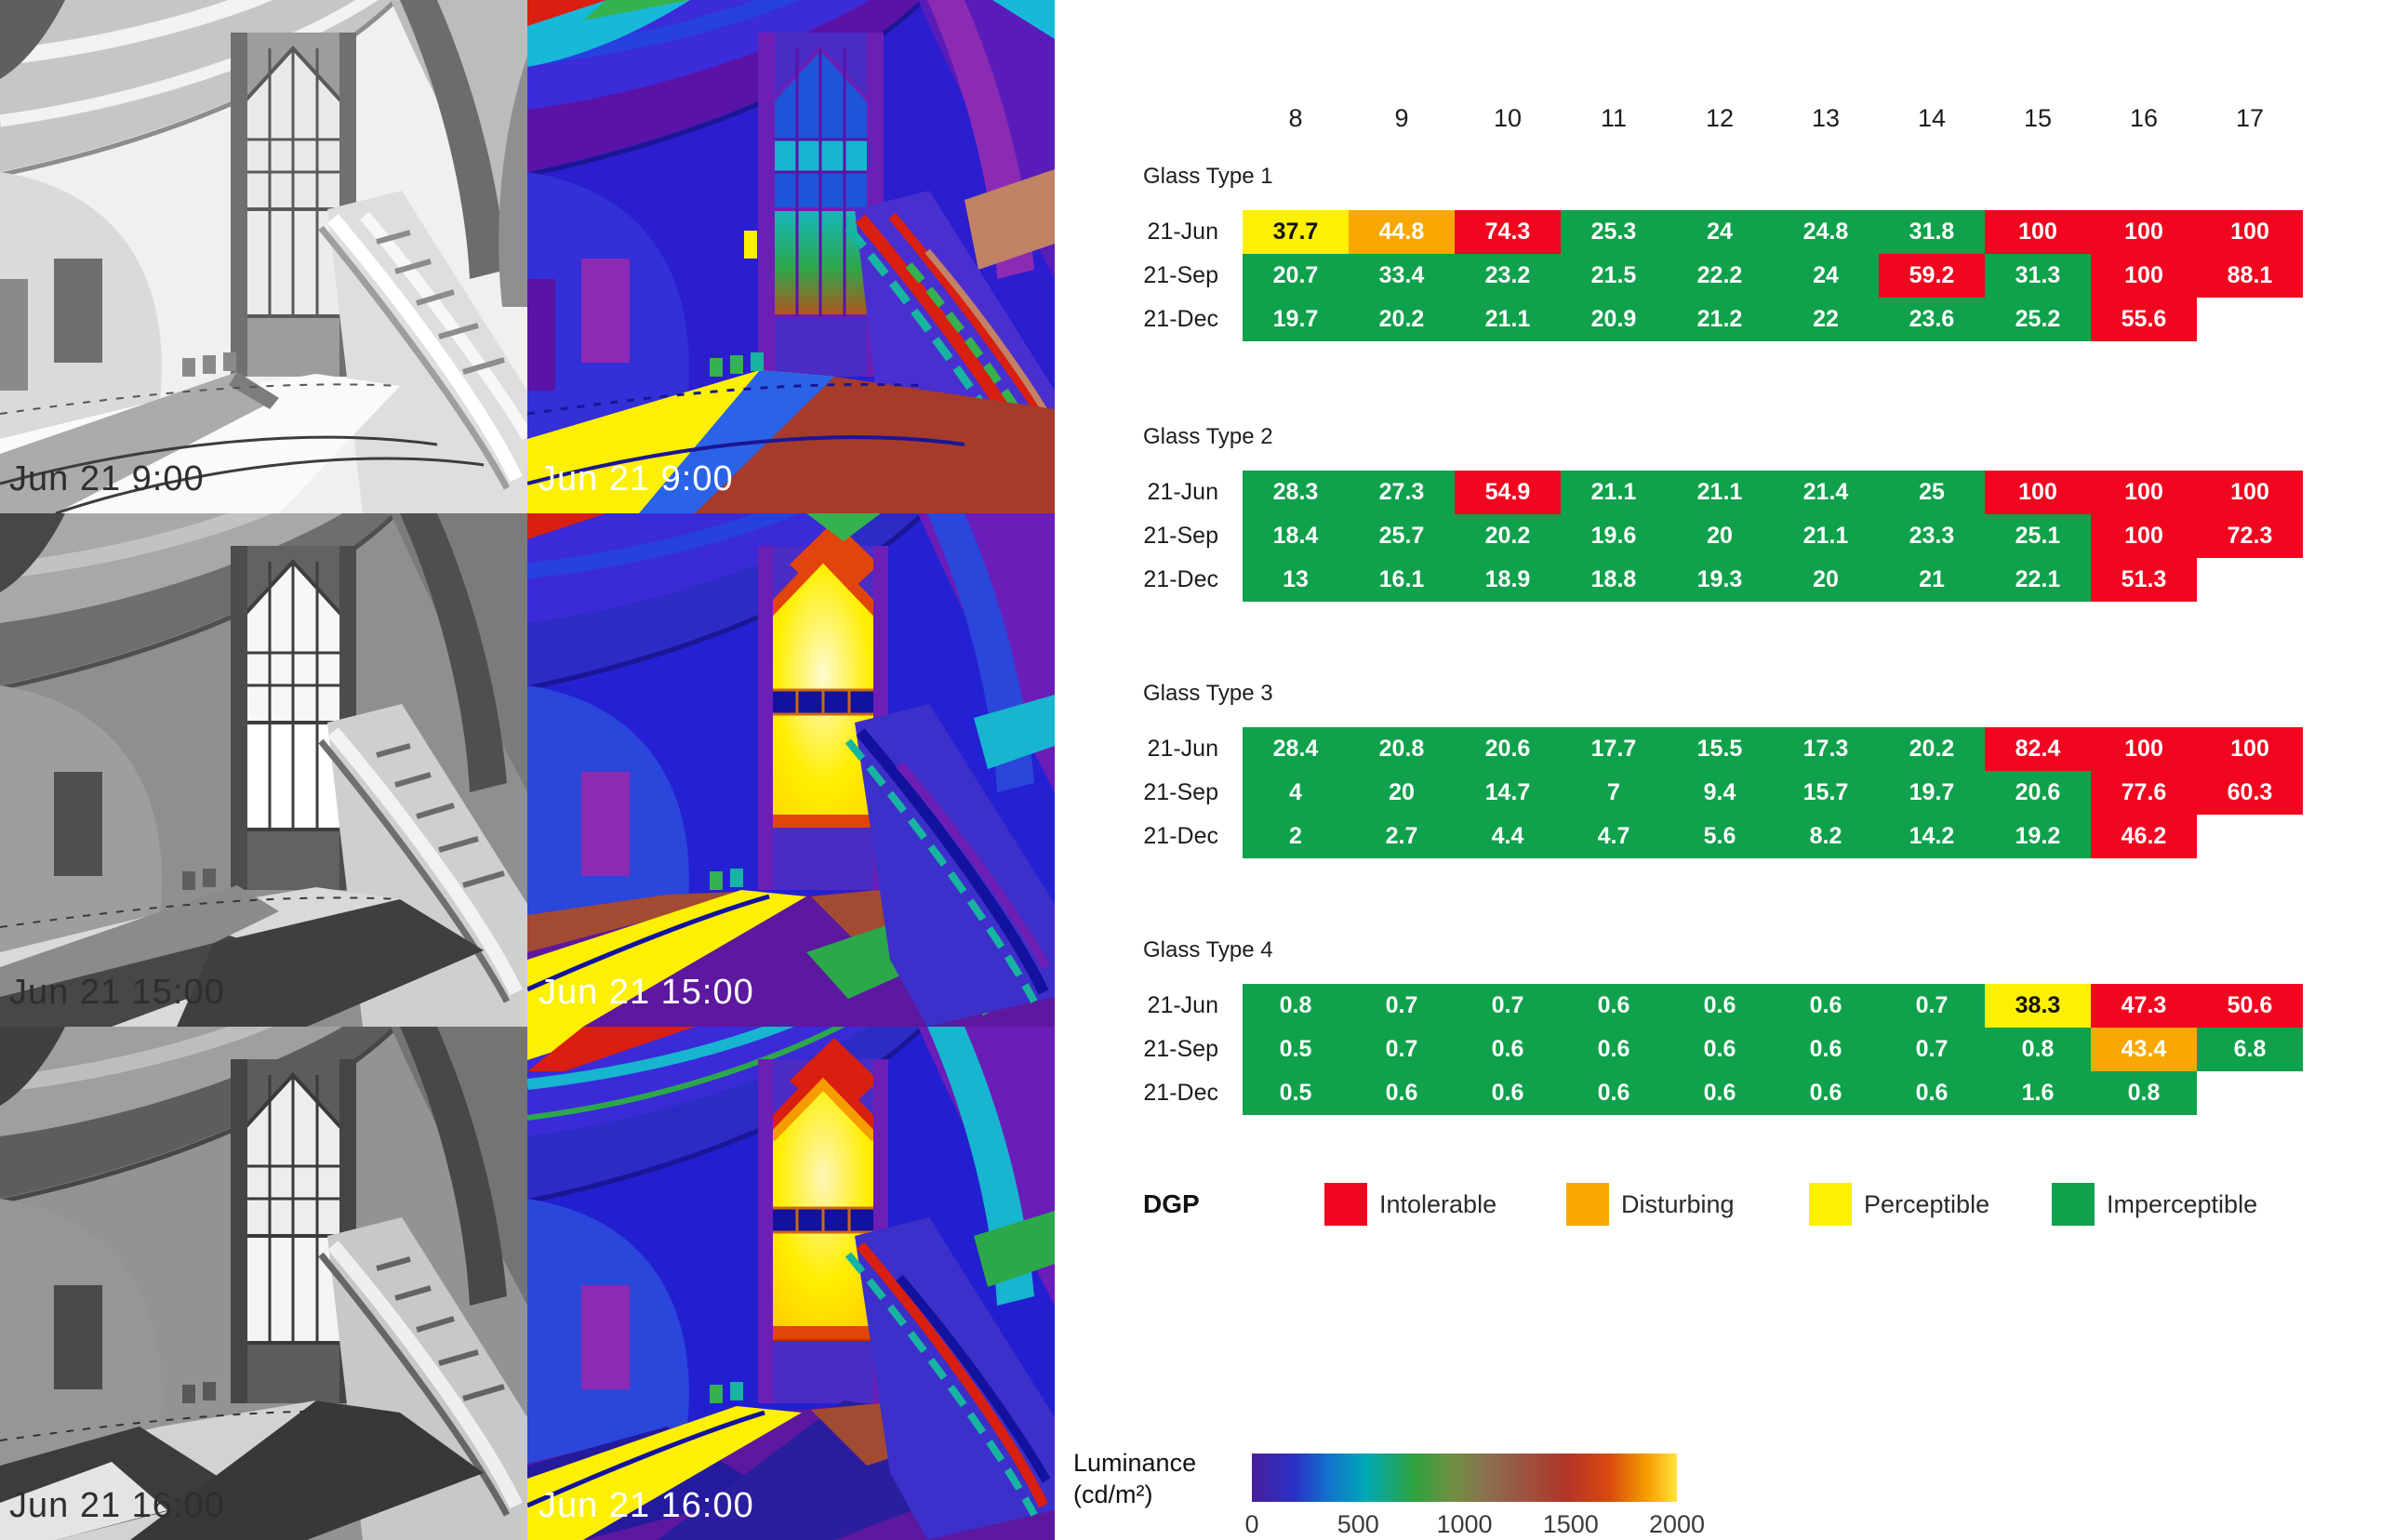 This screenshot has height=1540, width=2381. I want to click on dgp-row-cells: 37.7 44.8 74.3 25.3 24 24.8 31.8 100 100 100, so click(1773, 232).